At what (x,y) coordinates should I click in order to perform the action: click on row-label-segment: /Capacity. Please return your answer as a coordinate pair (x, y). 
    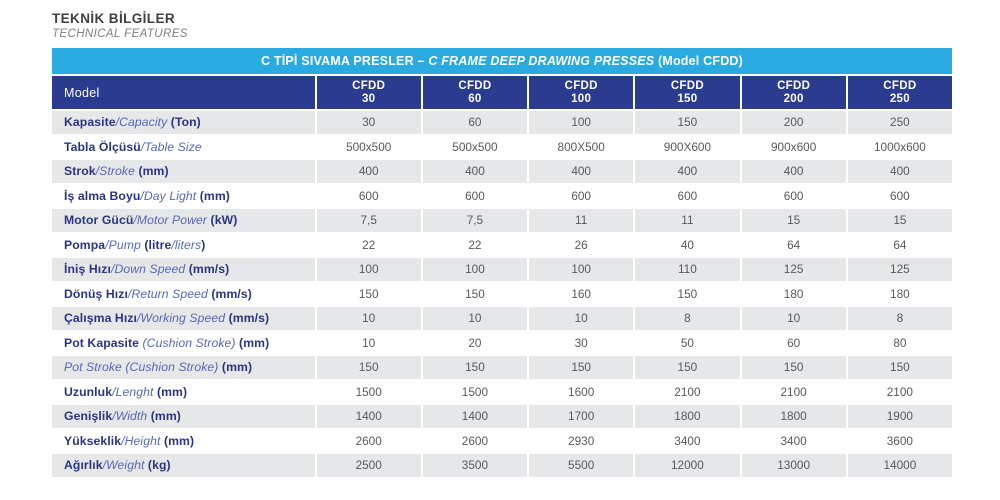
    Looking at the image, I should click on (141, 122).